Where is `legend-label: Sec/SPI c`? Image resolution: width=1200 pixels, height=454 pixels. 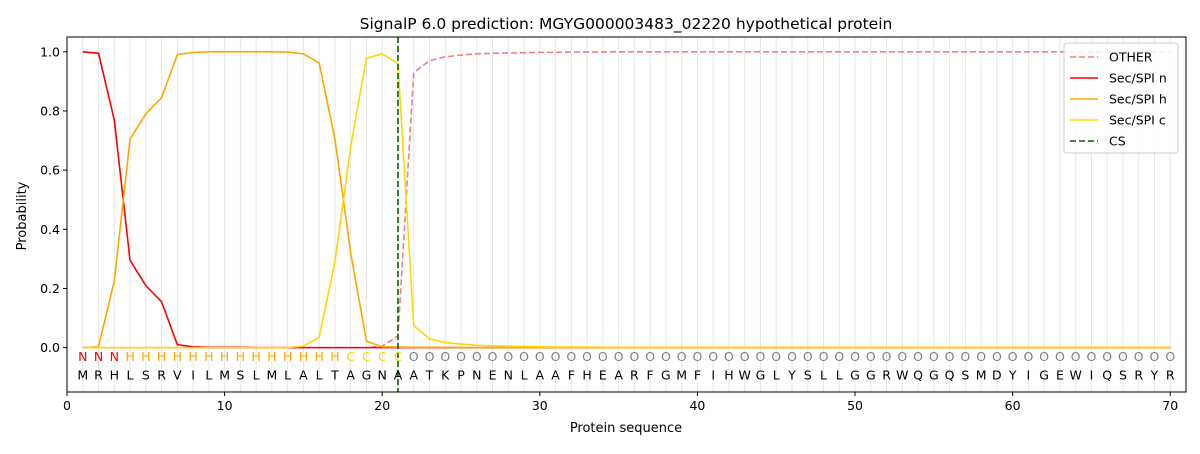
legend-label: Sec/SPI c is located at coordinates (1137, 120).